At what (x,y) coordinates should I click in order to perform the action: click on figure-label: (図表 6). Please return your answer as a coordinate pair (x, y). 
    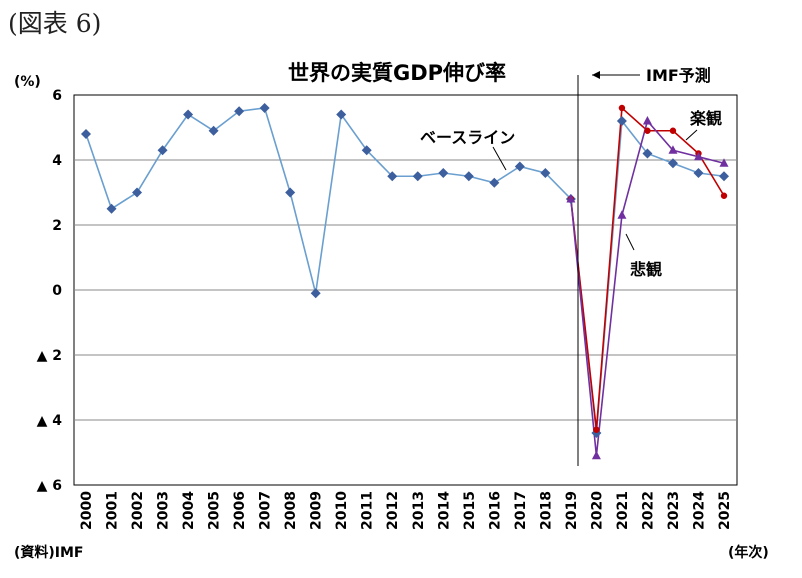
    Looking at the image, I should click on (55, 23).